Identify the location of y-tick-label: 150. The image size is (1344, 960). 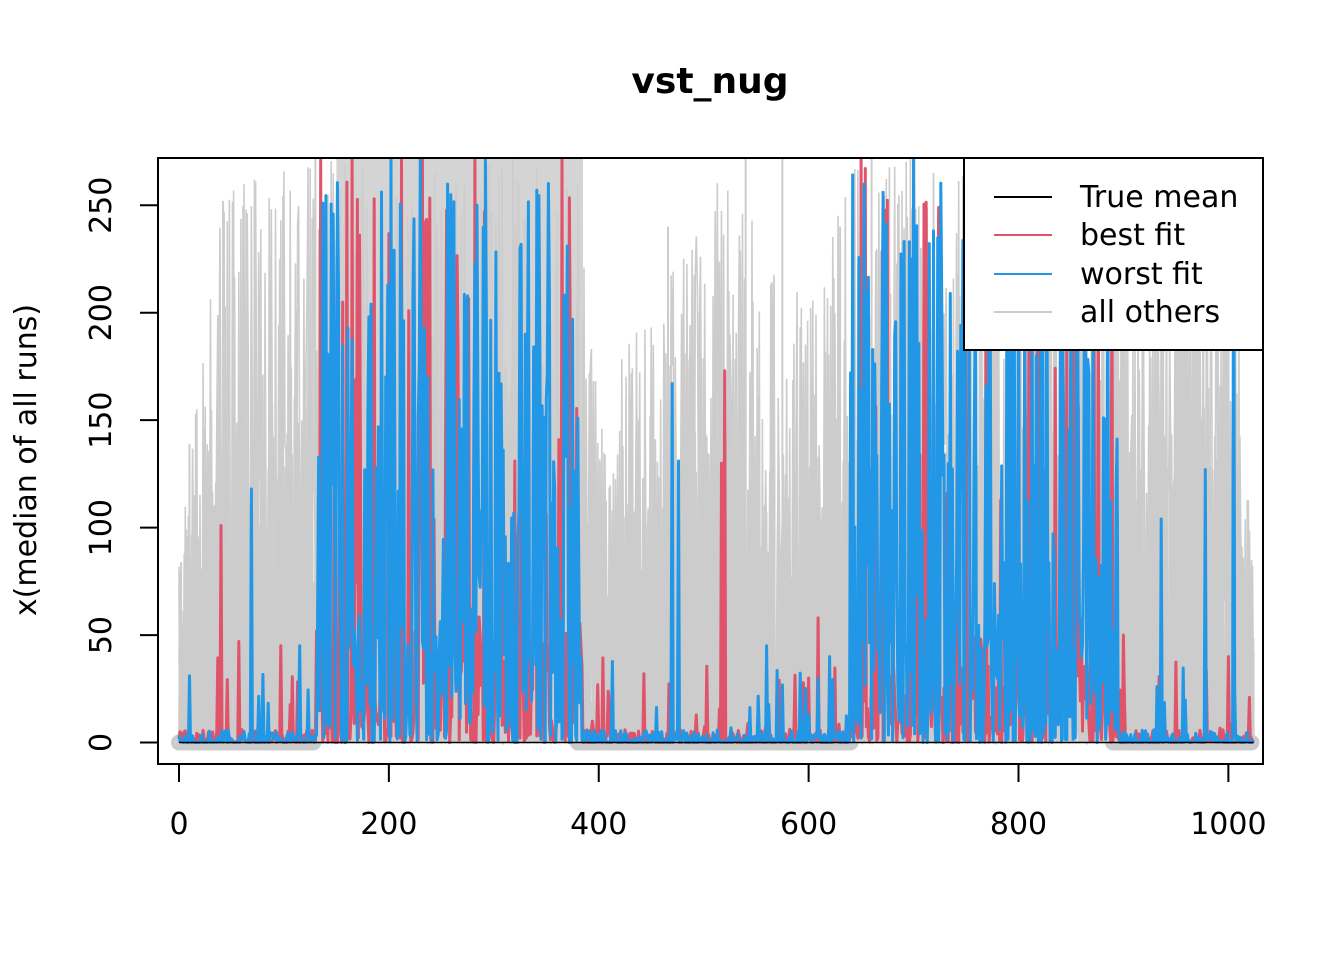
(101, 420).